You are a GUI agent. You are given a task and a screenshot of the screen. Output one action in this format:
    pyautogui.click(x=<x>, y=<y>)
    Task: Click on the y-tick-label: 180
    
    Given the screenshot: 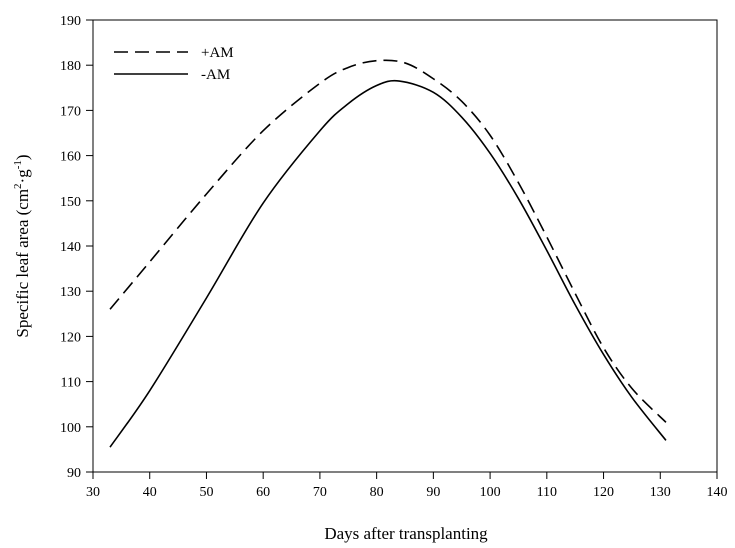 What is the action you would take?
    pyautogui.click(x=70, y=66)
    